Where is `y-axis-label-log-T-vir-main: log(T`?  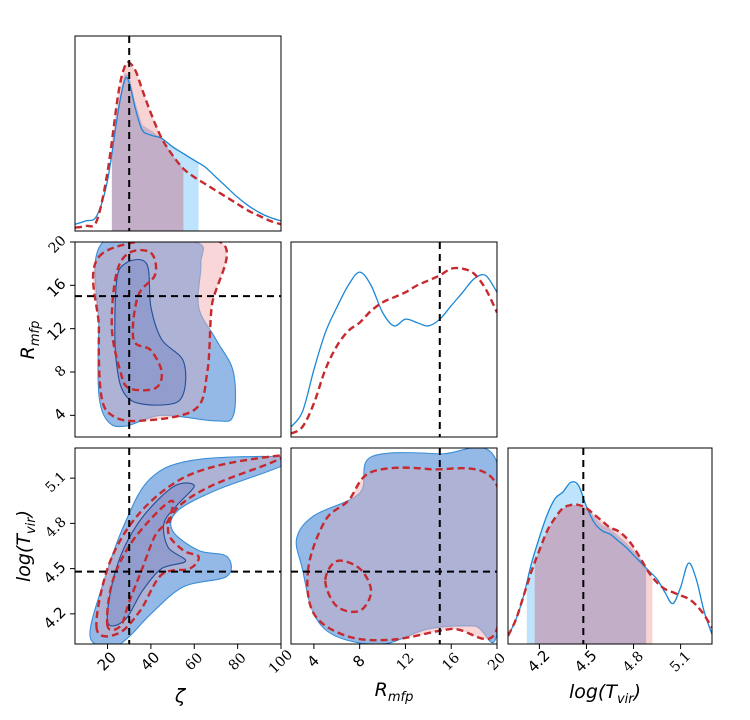 y-axis-label-log-T-vir-main: log(T is located at coordinates (24, 557).